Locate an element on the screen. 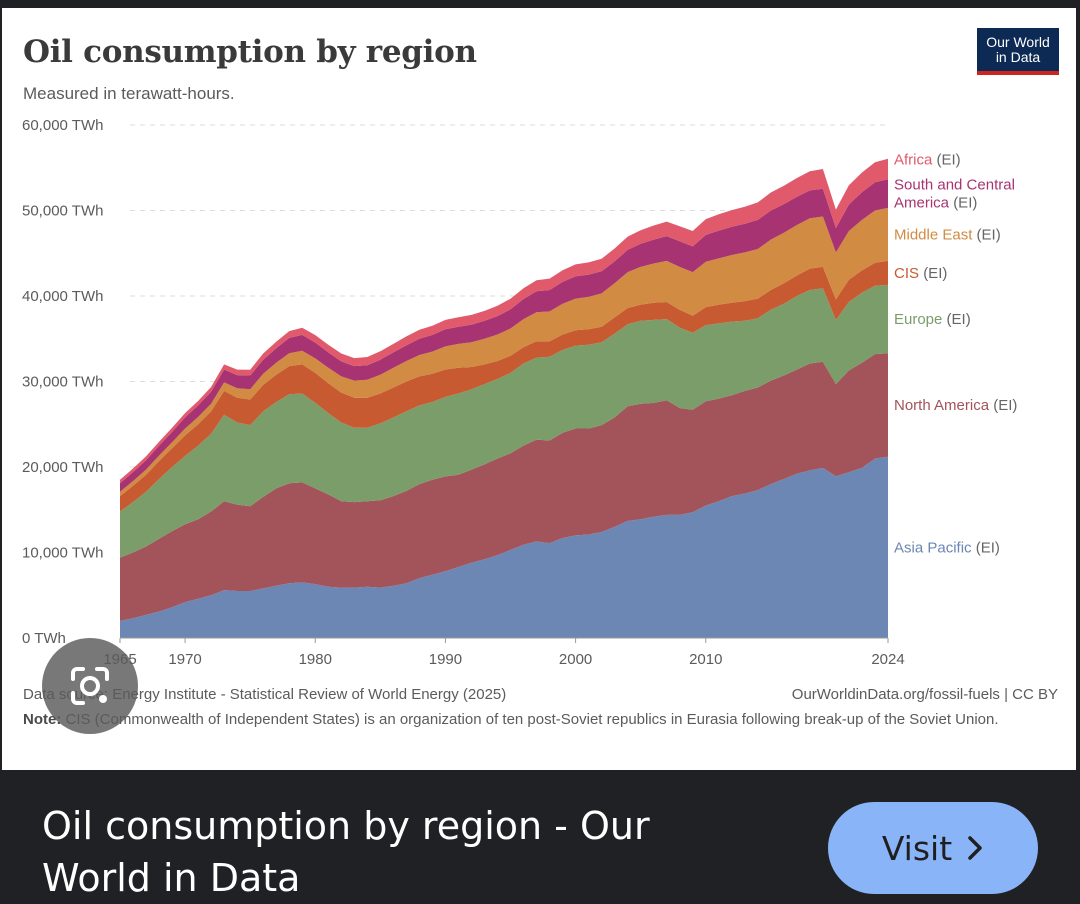  y-tick-label: 30,000 TWh is located at coordinates (62, 382).